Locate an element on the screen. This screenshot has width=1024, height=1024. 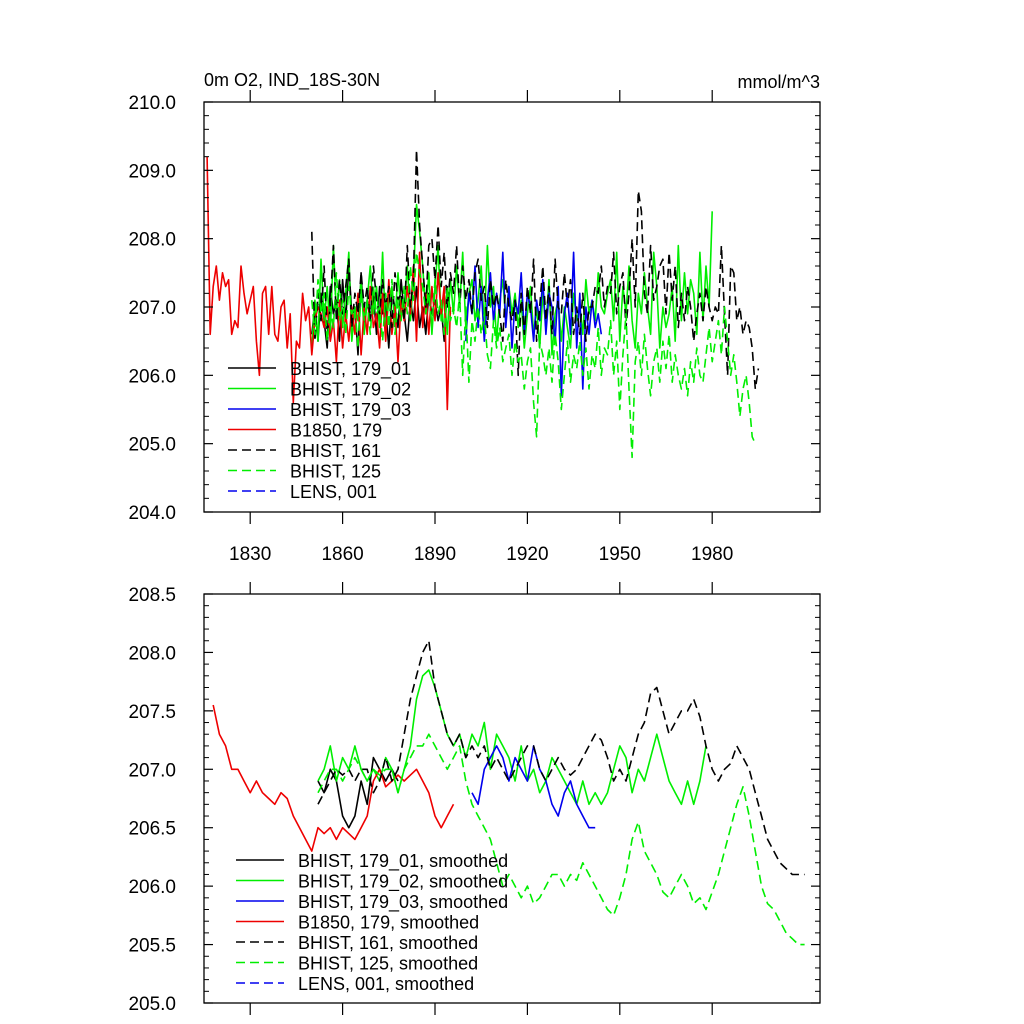
x-tick-label: 1980 is located at coordinates (712, 554).